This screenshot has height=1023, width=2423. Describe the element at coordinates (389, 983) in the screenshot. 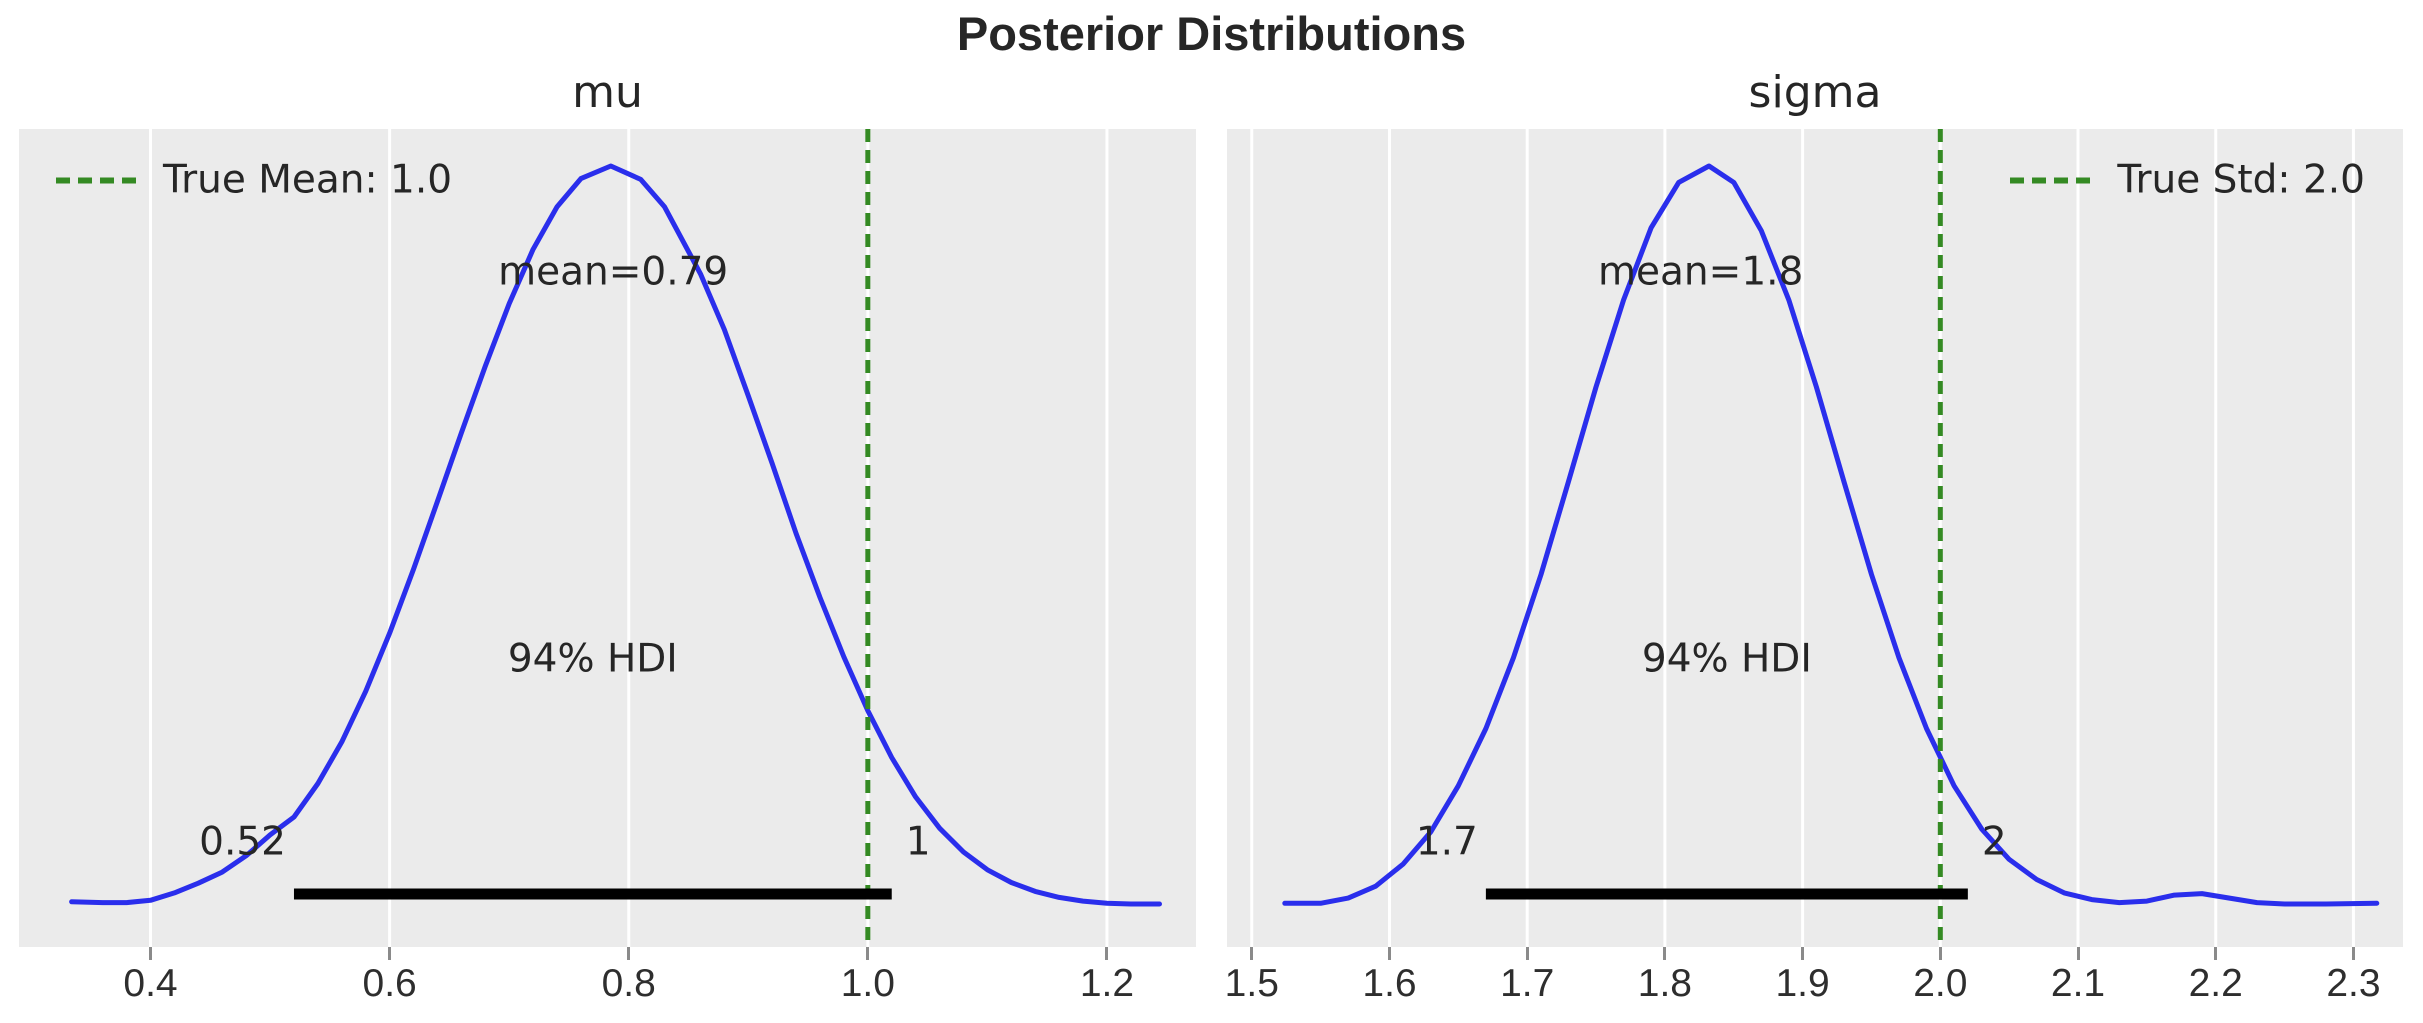

I see `x-tick-label: 0.6` at that location.